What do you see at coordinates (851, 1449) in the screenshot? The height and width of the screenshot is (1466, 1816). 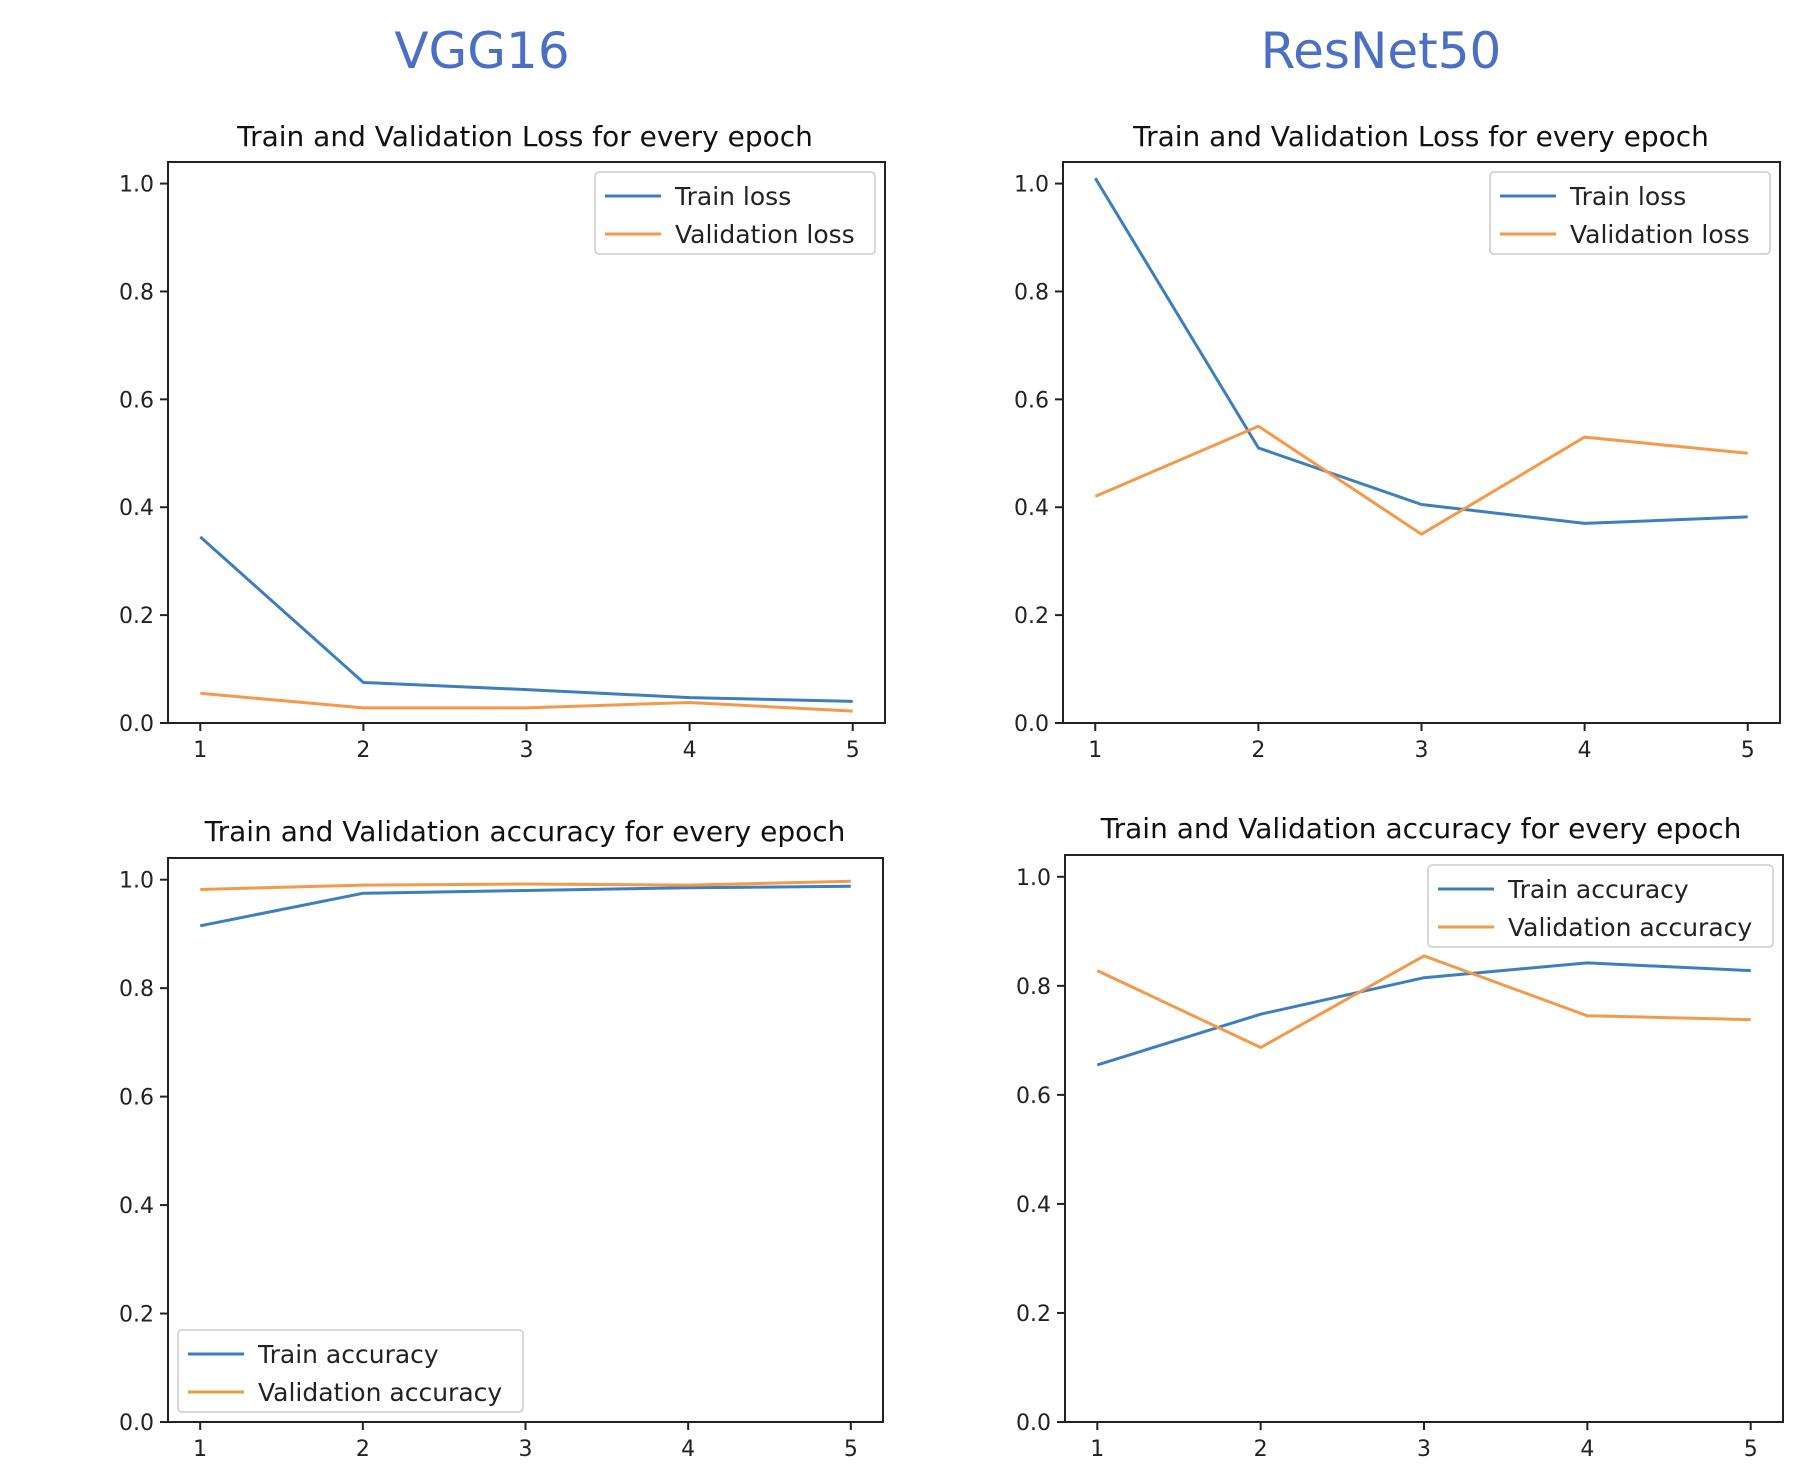 I see `vgg16-accuracy-xtick-label: 5` at bounding box center [851, 1449].